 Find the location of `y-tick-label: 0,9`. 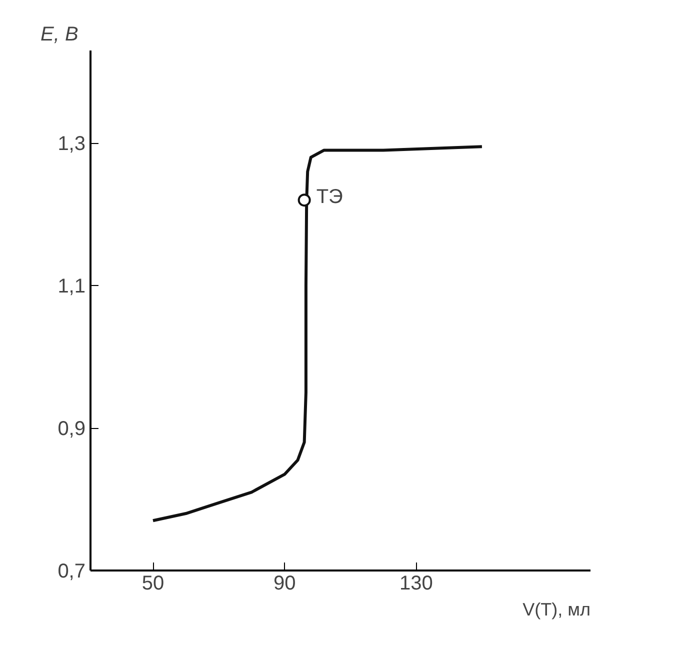

y-tick-label: 0,9 is located at coordinates (72, 429).